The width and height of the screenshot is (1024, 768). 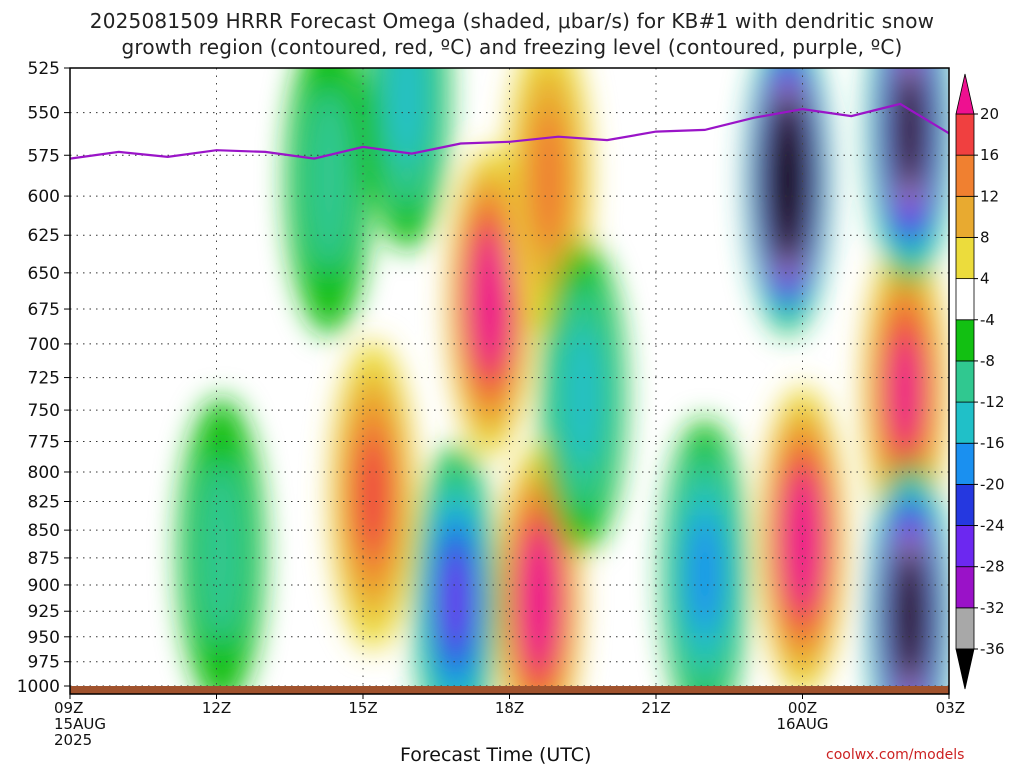 What do you see at coordinates (992, 526) in the screenshot?
I see `colorbar-label: -24` at bounding box center [992, 526].